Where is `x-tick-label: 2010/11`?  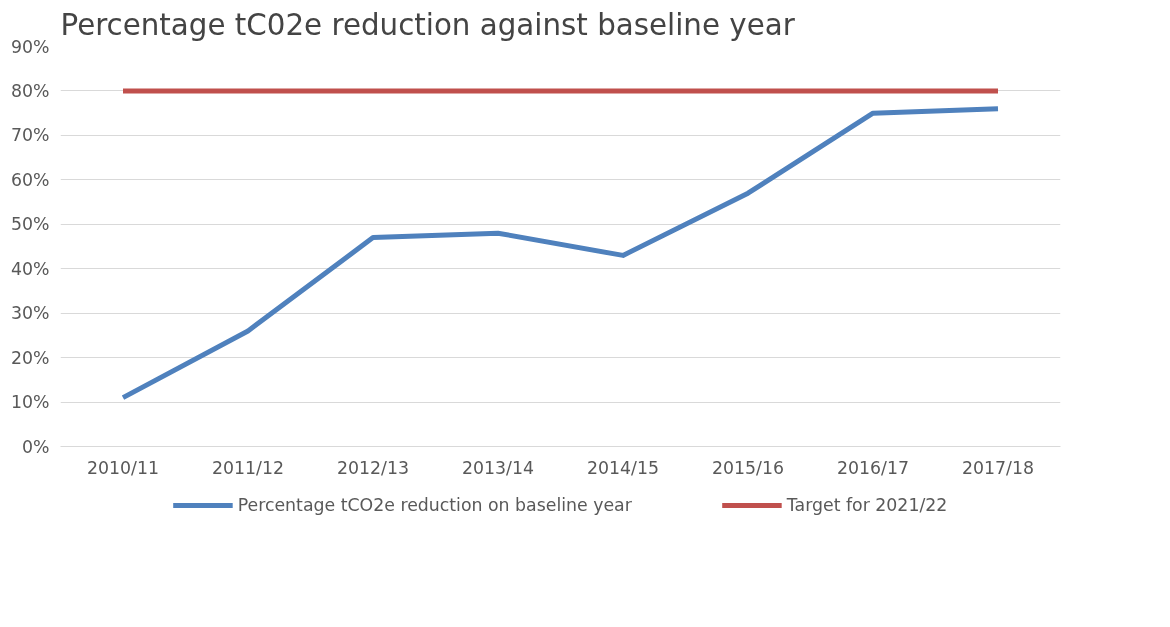 x-tick-label: 2010/11 is located at coordinates (123, 467).